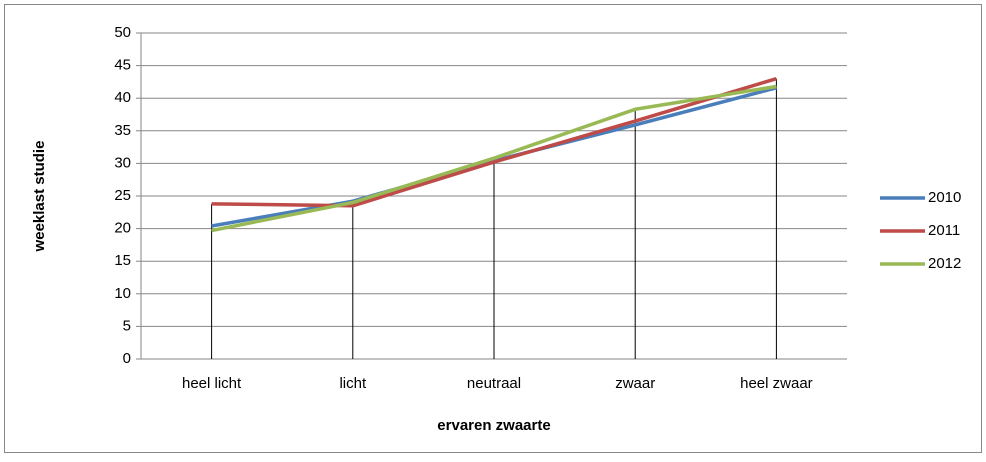 The image size is (986, 462). I want to click on x-tick-label: neutraal, so click(494, 383).